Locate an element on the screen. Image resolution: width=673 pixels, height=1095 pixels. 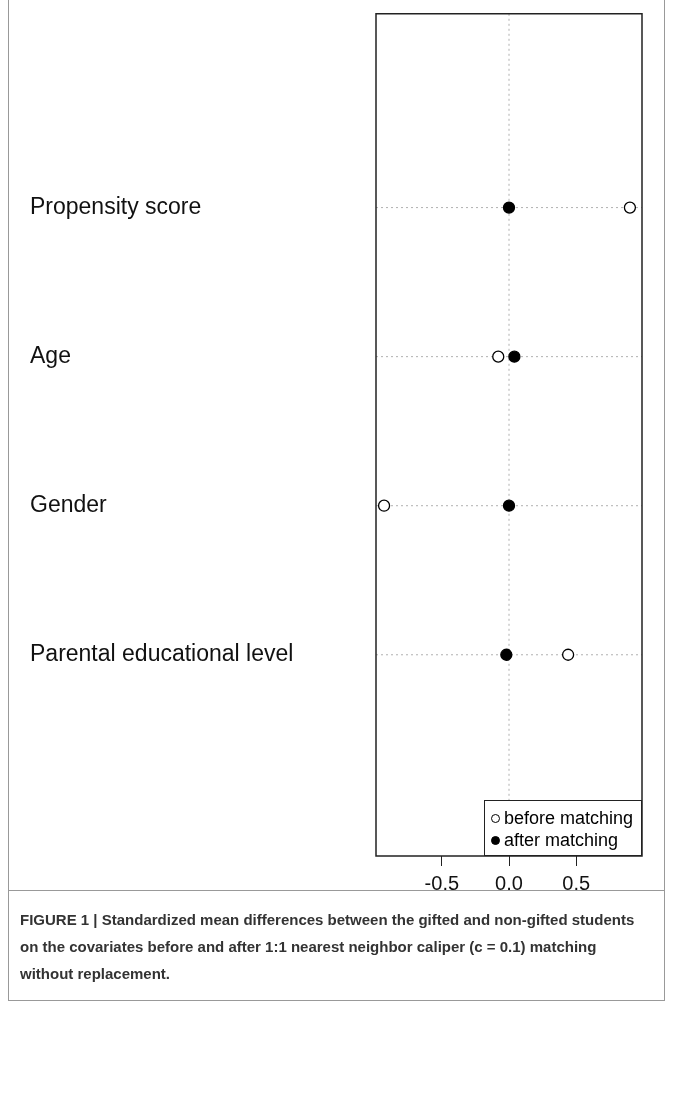
x-tick-label: 0.5 is located at coordinates (576, 882).